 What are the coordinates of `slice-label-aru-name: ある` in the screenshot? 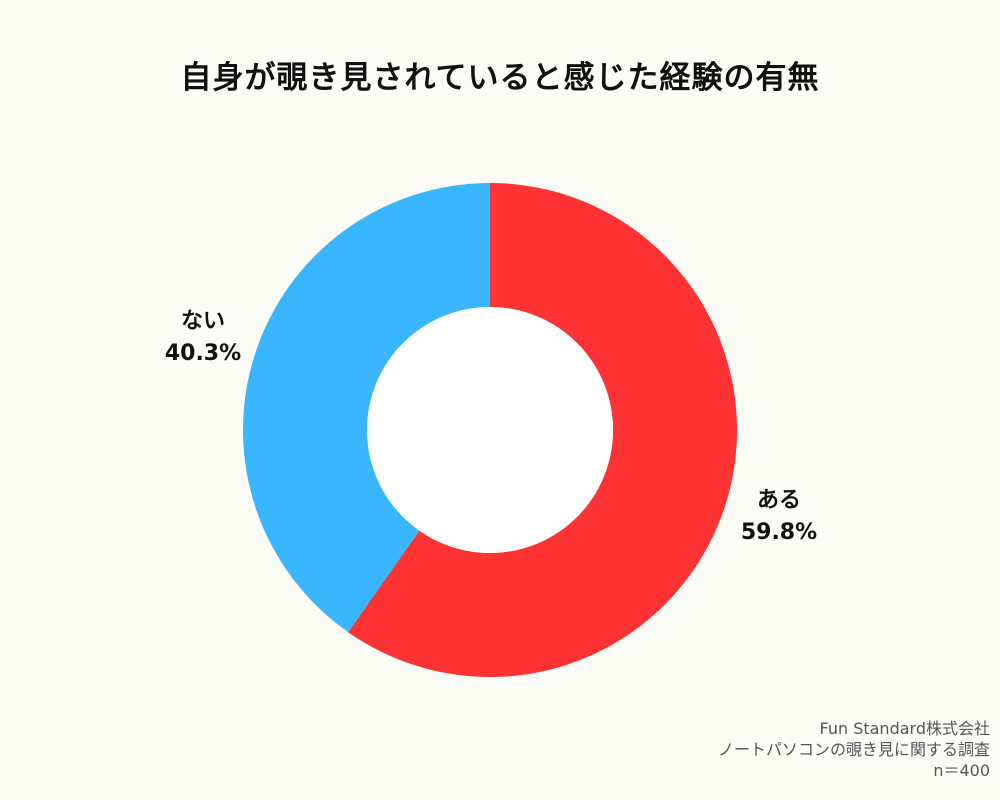 It's located at (778, 500).